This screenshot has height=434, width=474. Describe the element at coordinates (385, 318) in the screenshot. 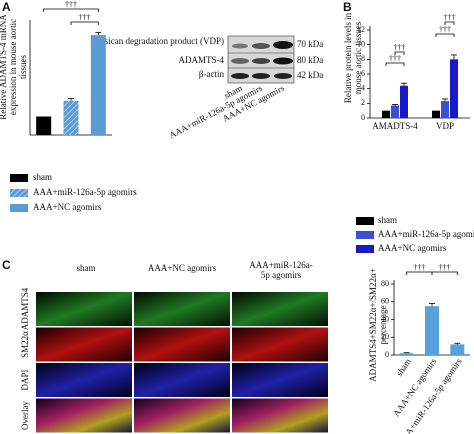

I see `y-tick-label: 40` at that location.